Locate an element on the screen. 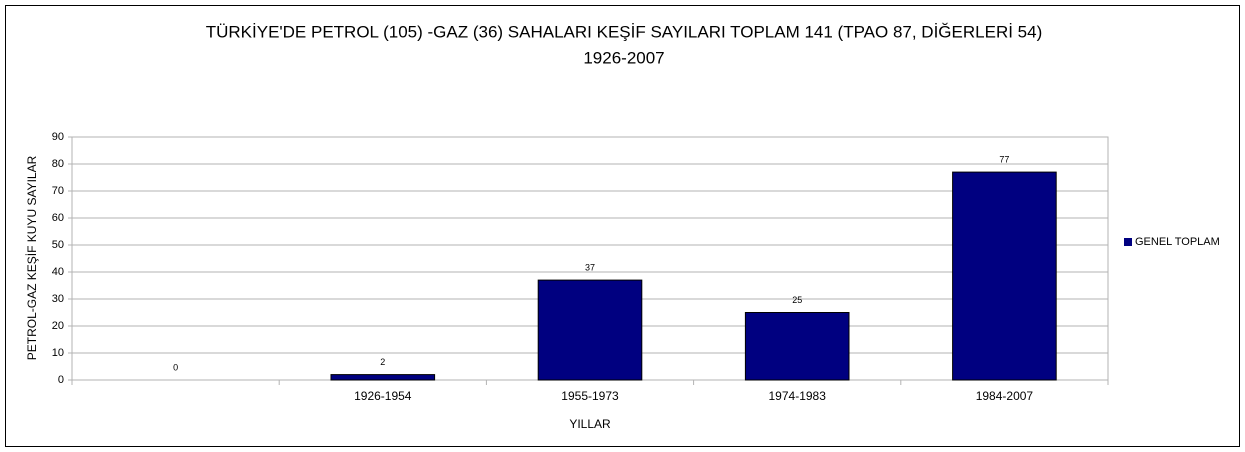  y-tick-label: 90 is located at coordinates (58, 137).